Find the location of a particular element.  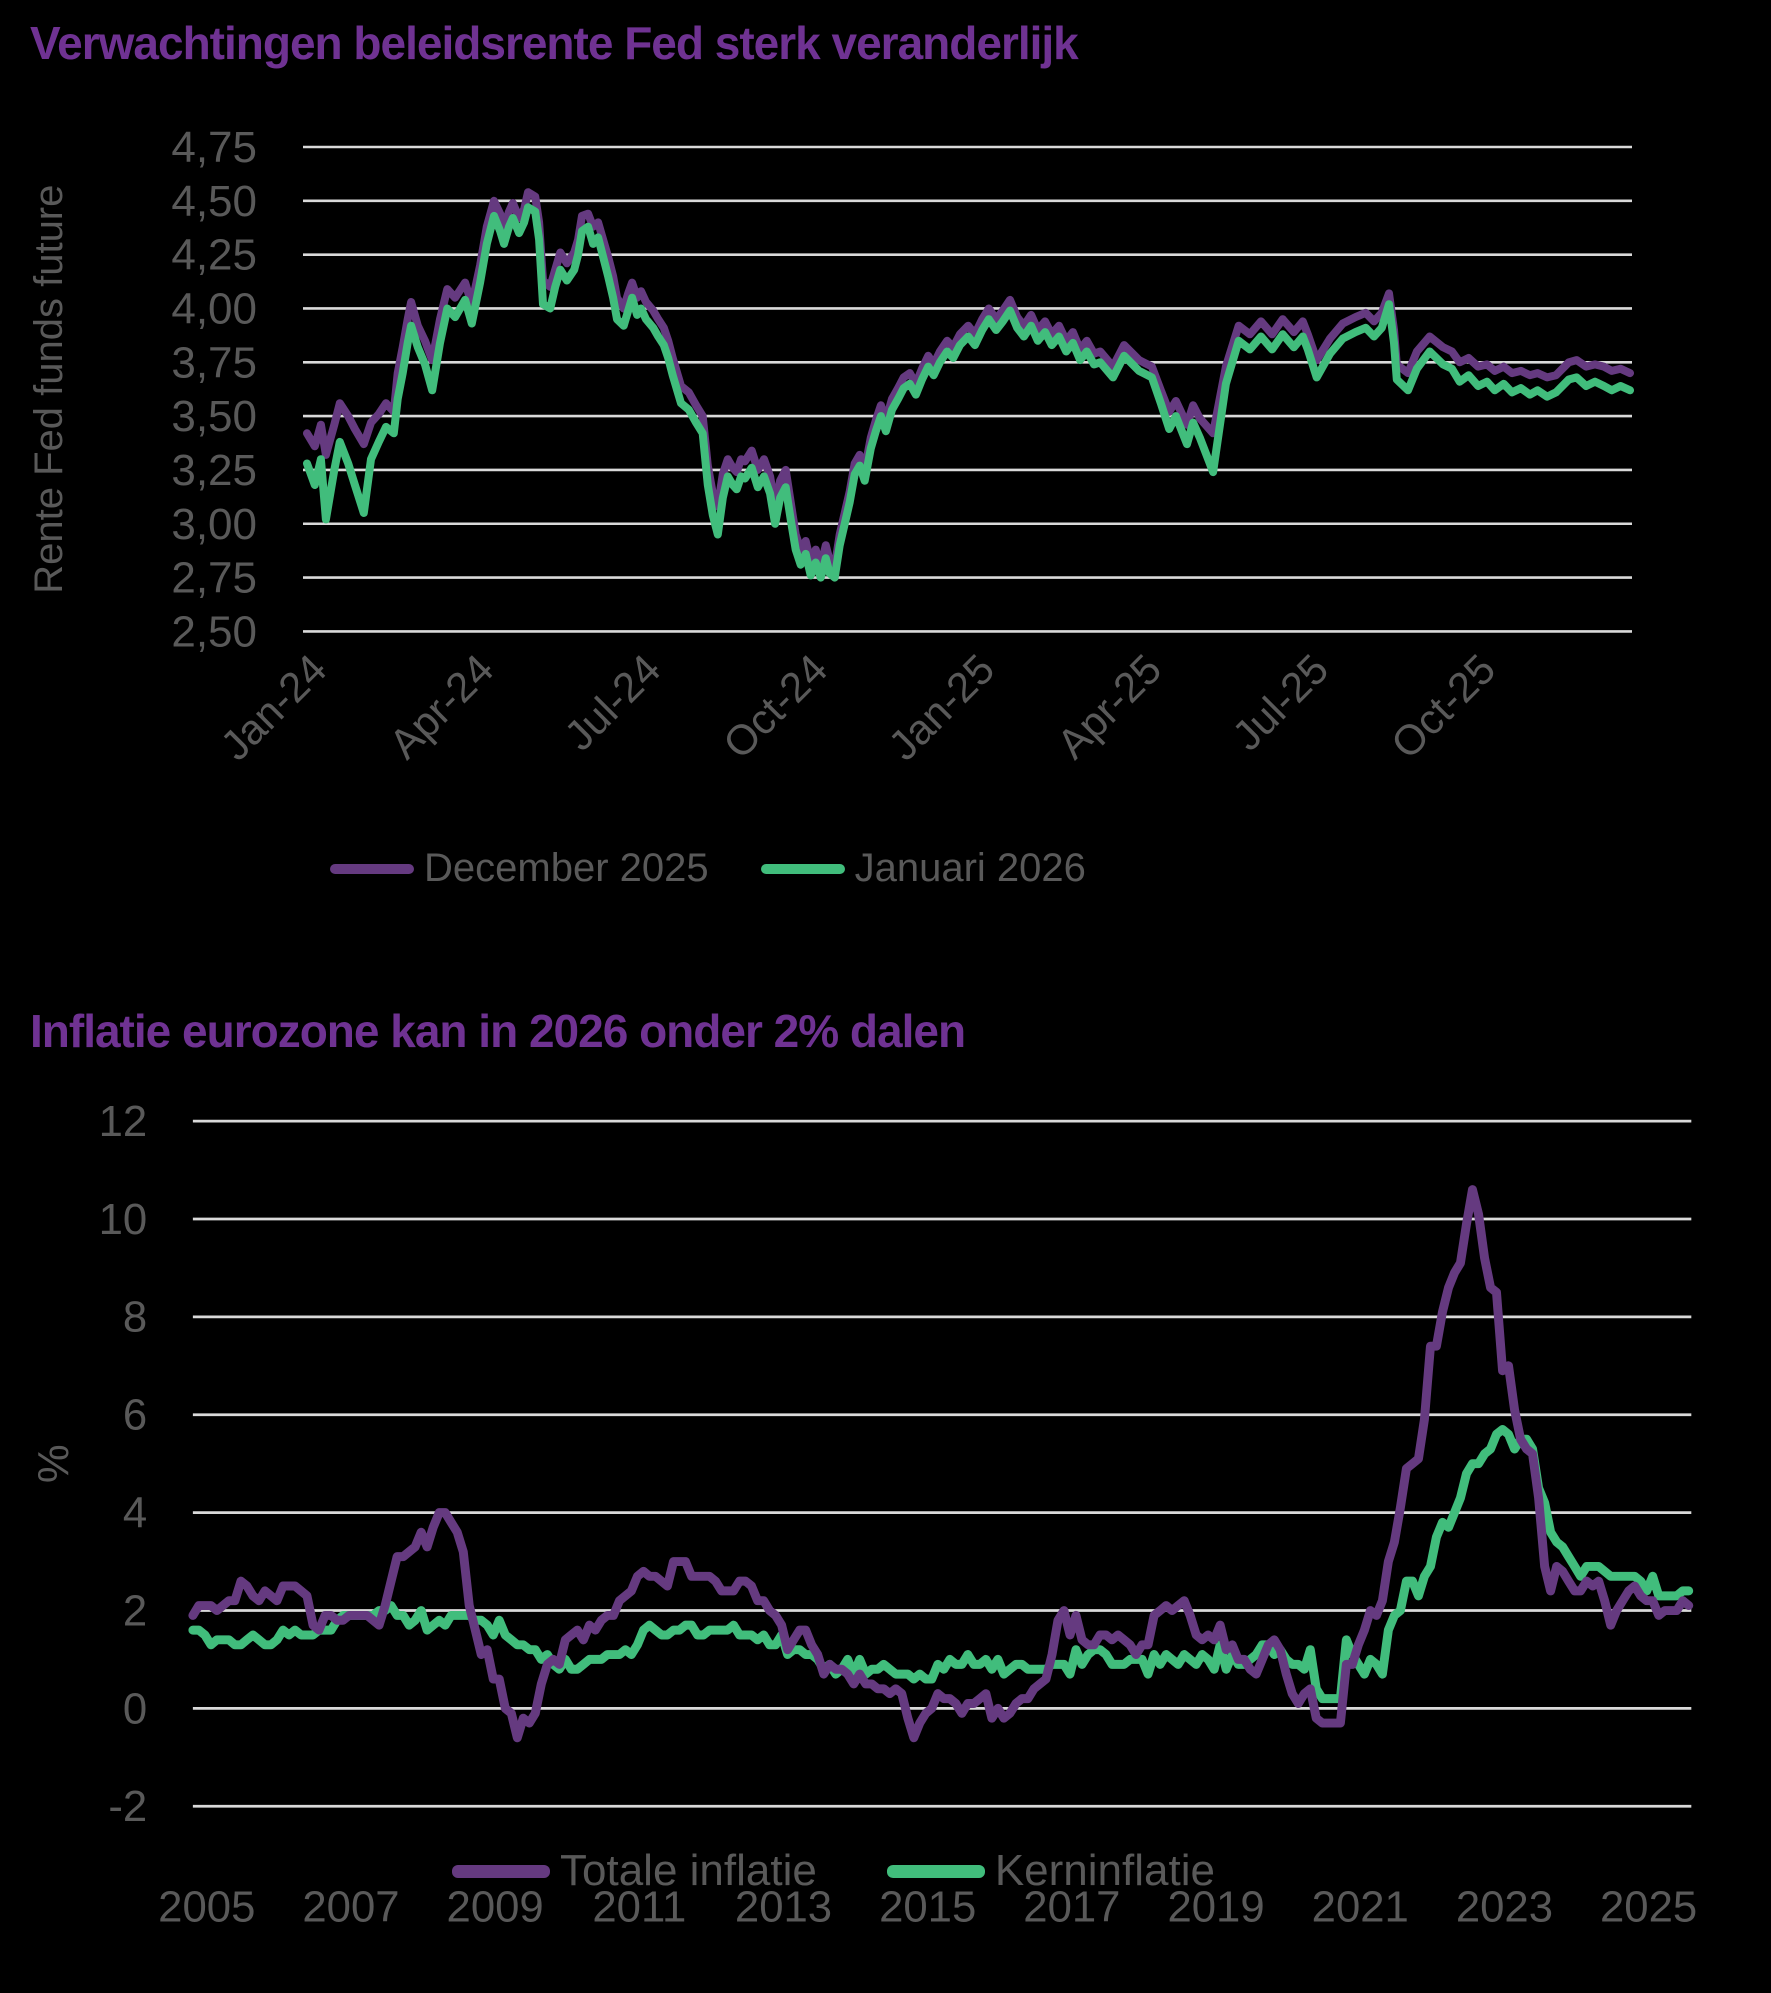

januari-2026-line-swatch is located at coordinates (802, 868).